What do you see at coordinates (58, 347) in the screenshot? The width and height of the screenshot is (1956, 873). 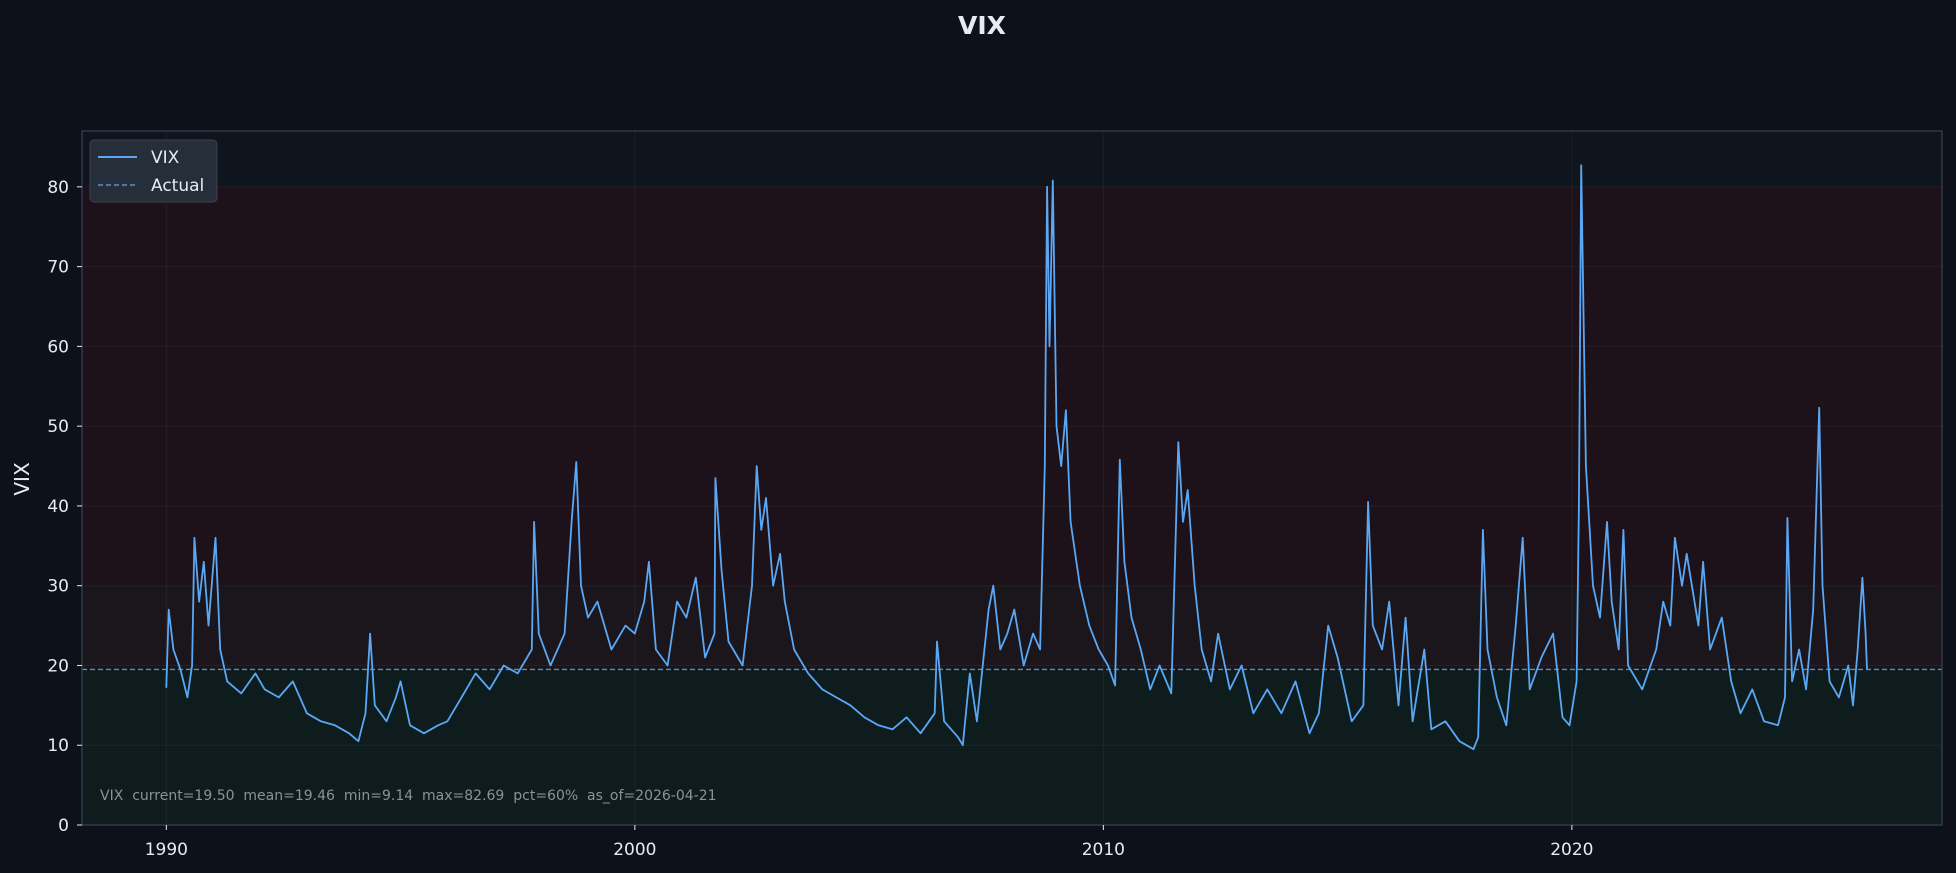 I see `y-tick-label: 60` at bounding box center [58, 347].